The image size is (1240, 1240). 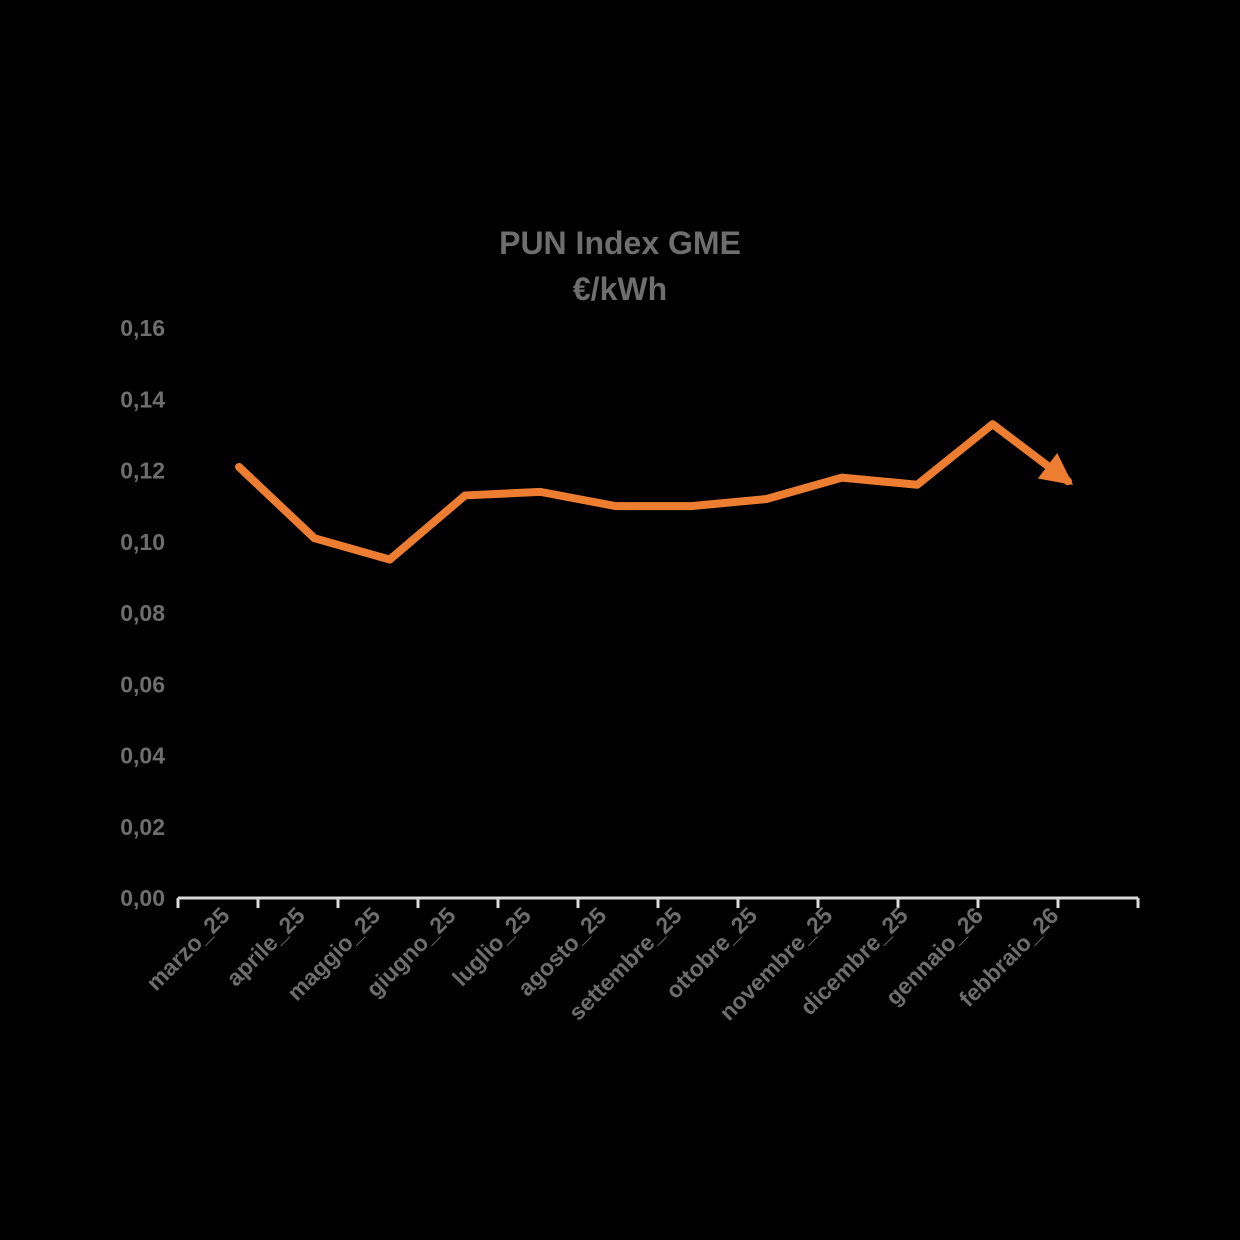 What do you see at coordinates (142, 684) in the screenshot?
I see `y-axis-tick-label: 0,06` at bounding box center [142, 684].